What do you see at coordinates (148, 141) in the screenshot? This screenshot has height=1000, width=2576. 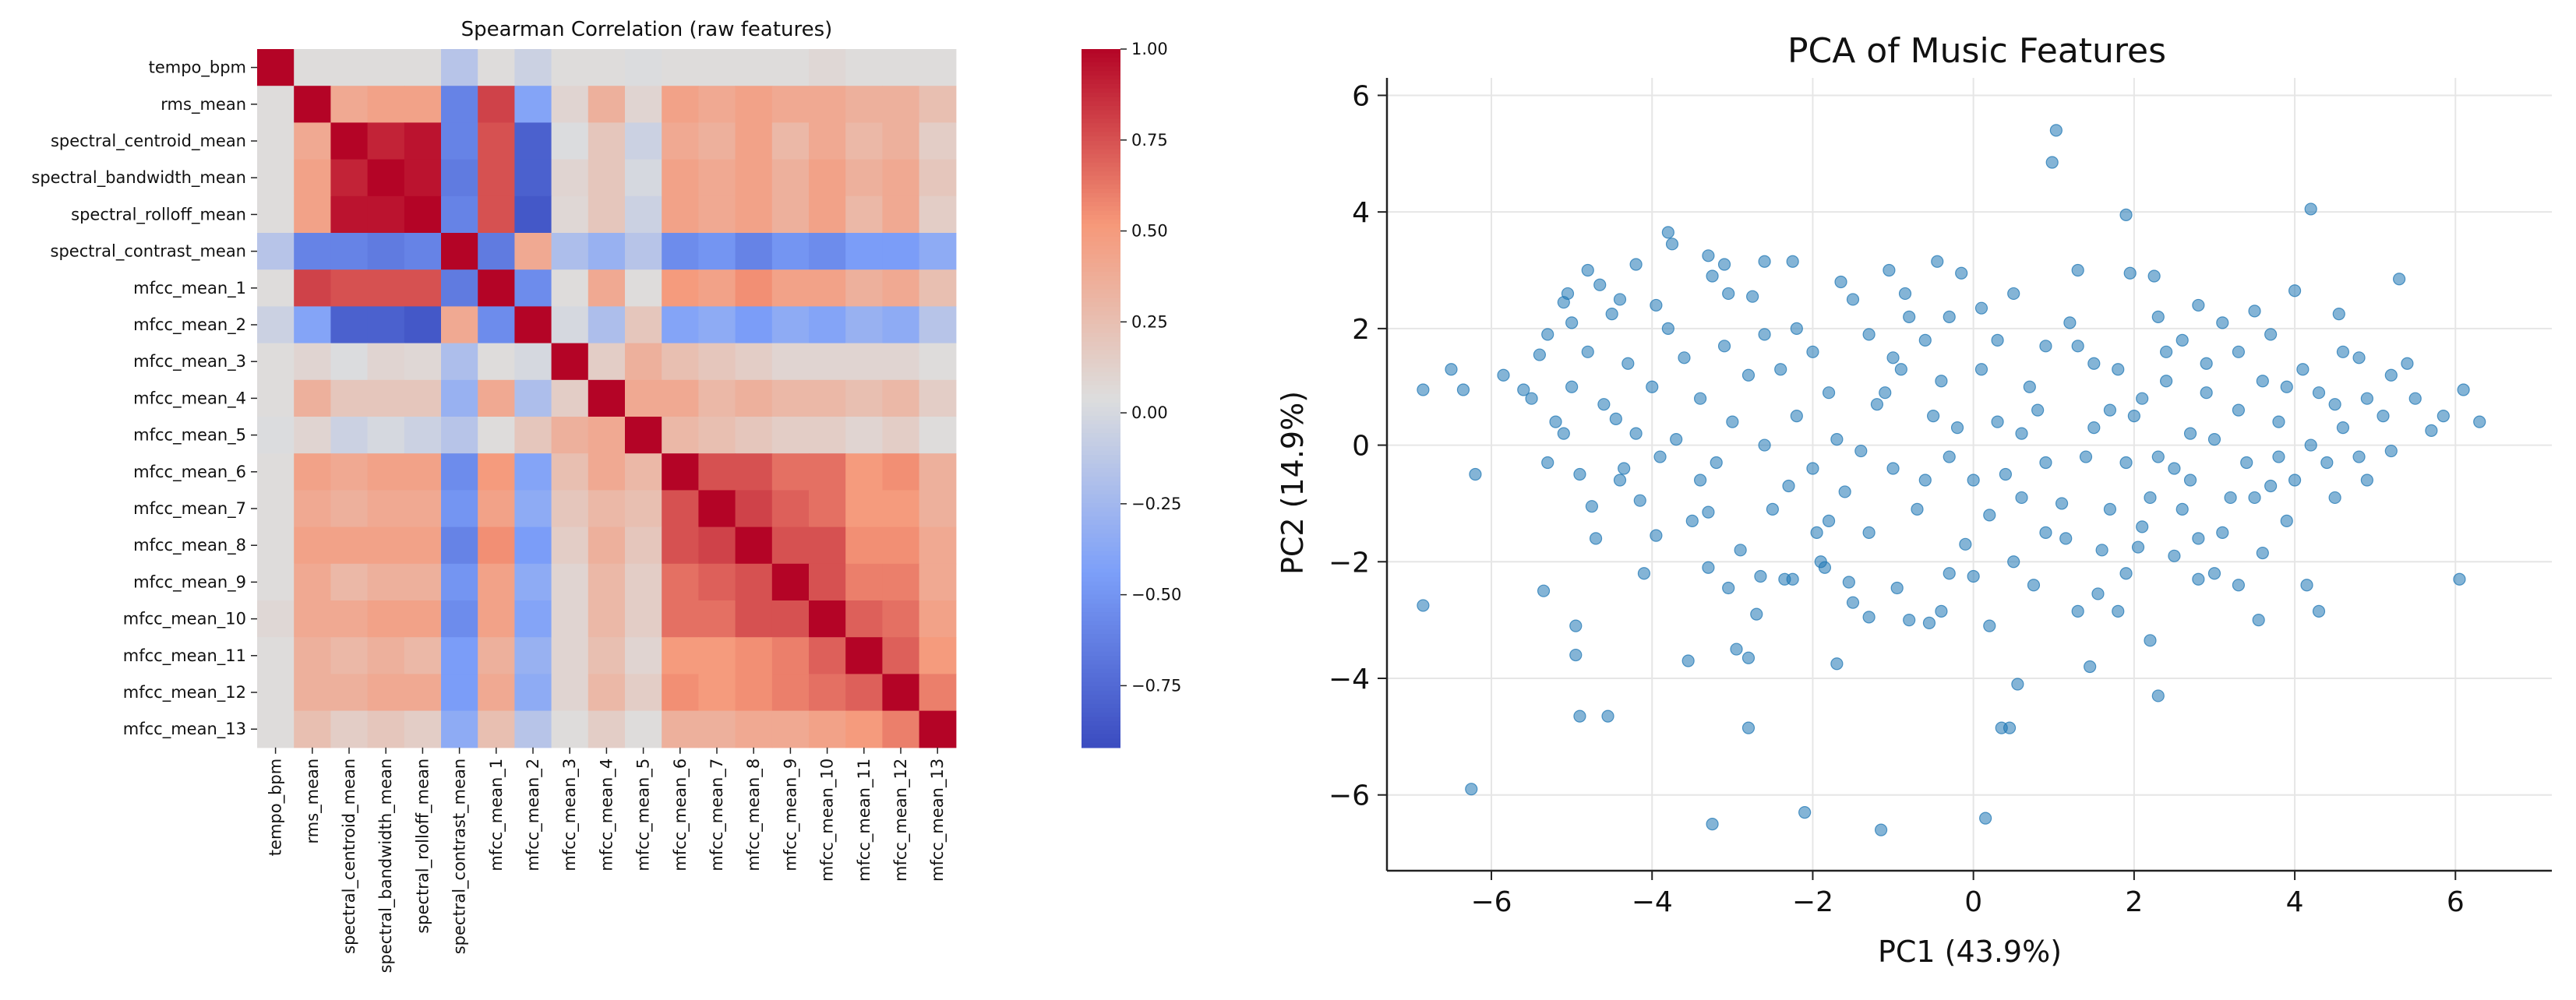 I see `heatmap-row-label: spectral_centroid_mean` at bounding box center [148, 141].